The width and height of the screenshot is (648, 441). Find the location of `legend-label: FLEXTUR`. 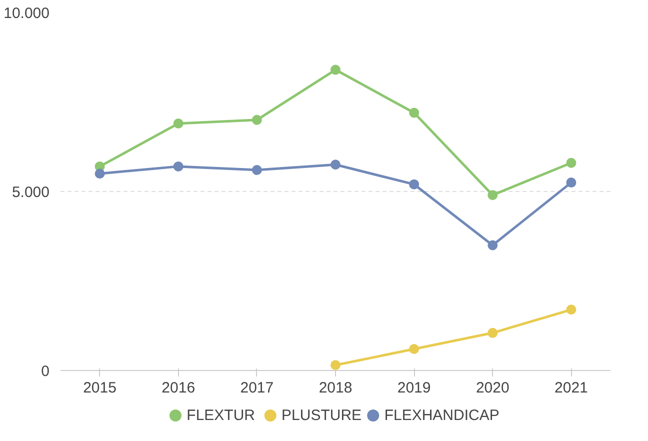

legend-label: FLEXTUR is located at coordinates (221, 415).